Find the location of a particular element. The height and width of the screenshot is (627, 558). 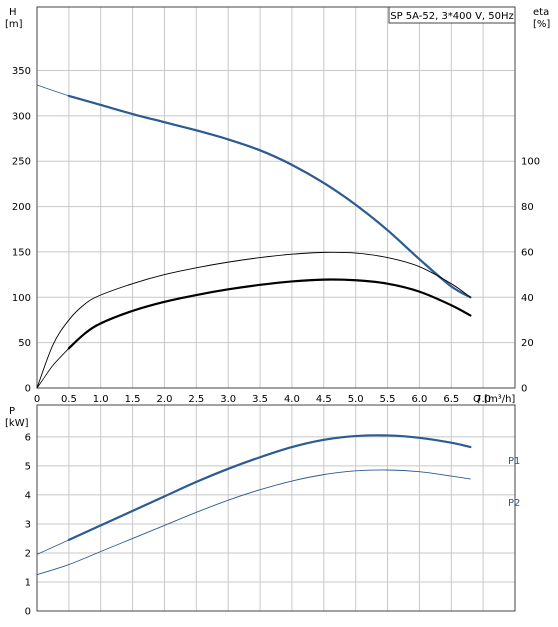

power-tick-label: 2 is located at coordinates (28, 554).